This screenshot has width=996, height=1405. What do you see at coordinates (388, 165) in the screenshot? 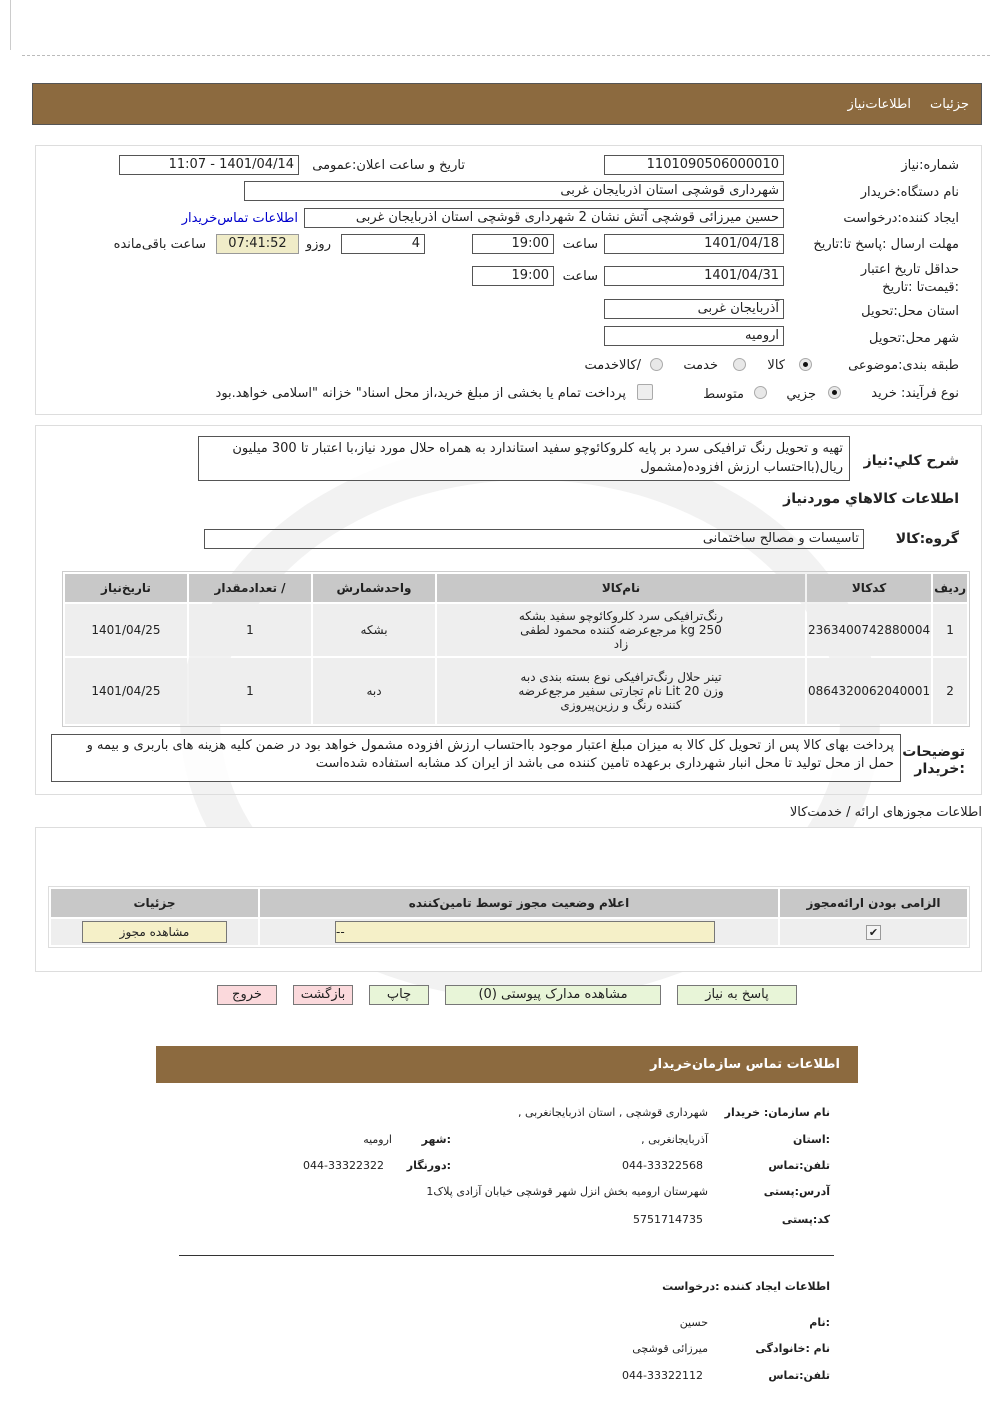
I see `announce-label: تاریخ و ساعت اعلان:عمومی` at bounding box center [388, 165].